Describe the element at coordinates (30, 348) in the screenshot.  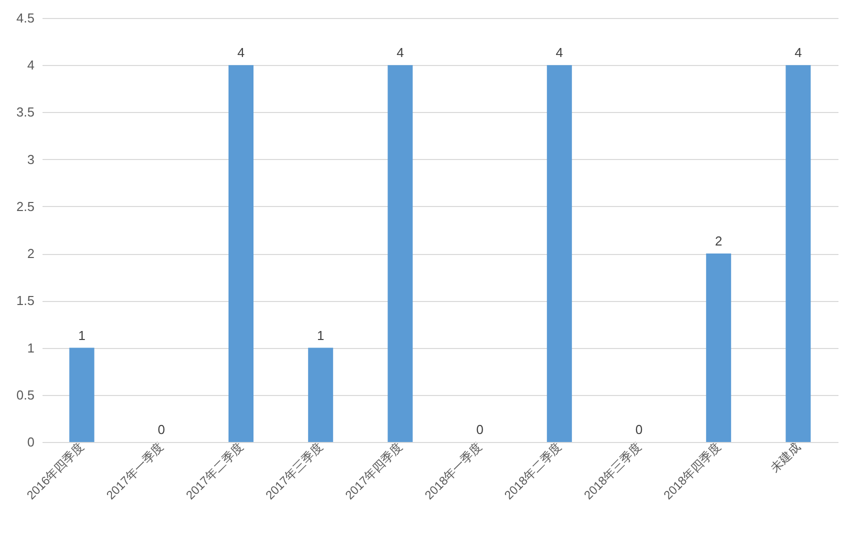
I see `y-tick-label: 1` at that location.